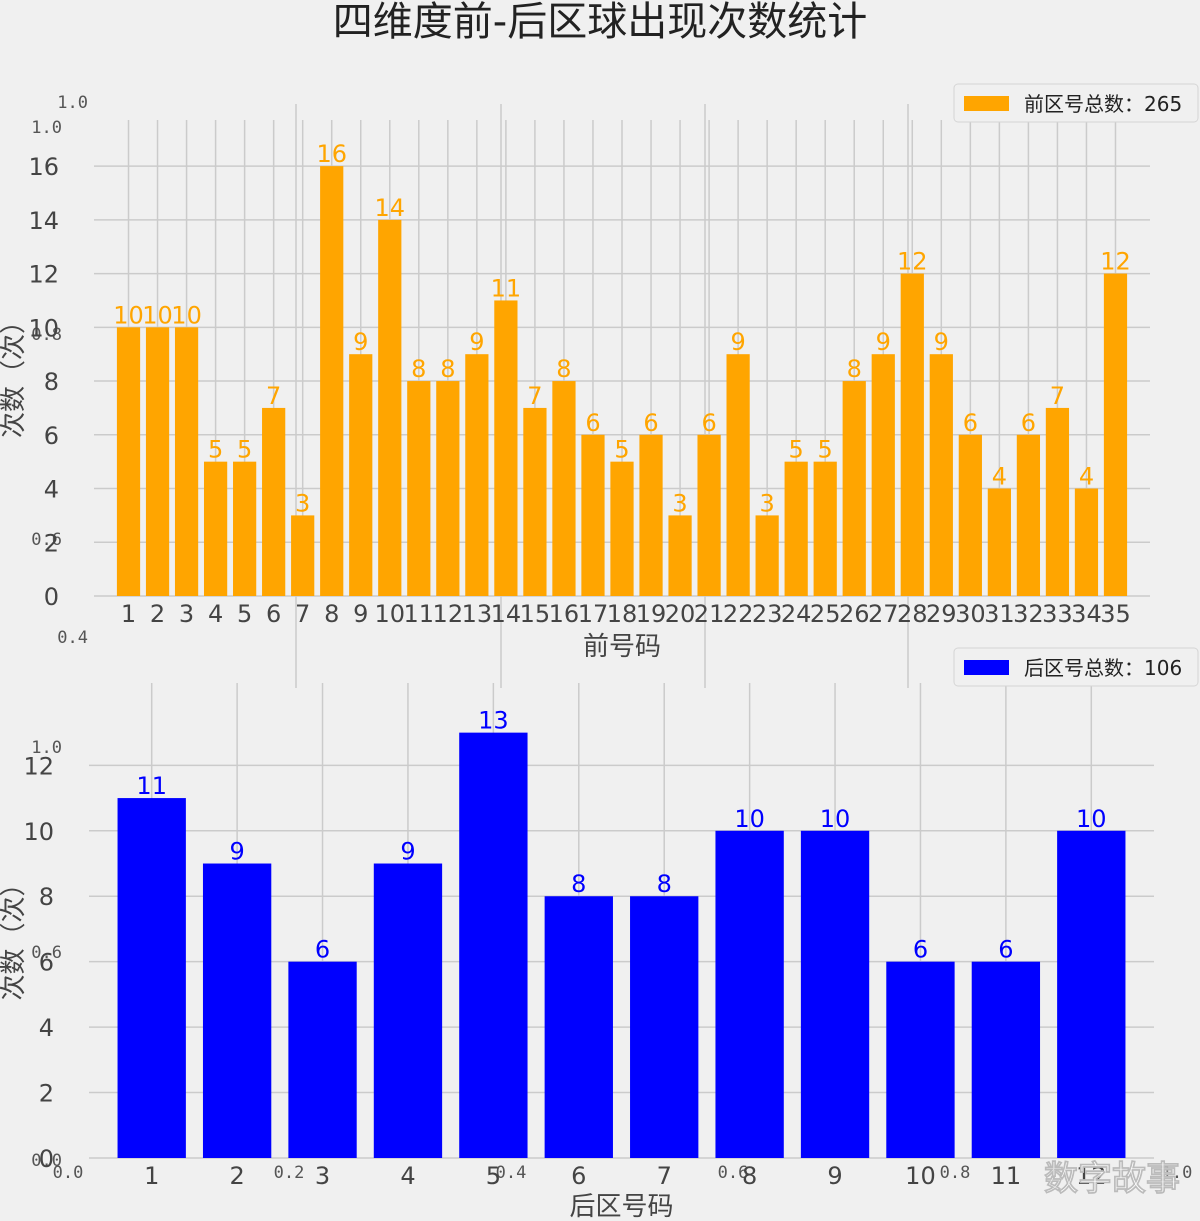 Image resolution: width=1200 pixels, height=1221 pixels. I want to click on x-tick-label: 24, so click(796, 614).